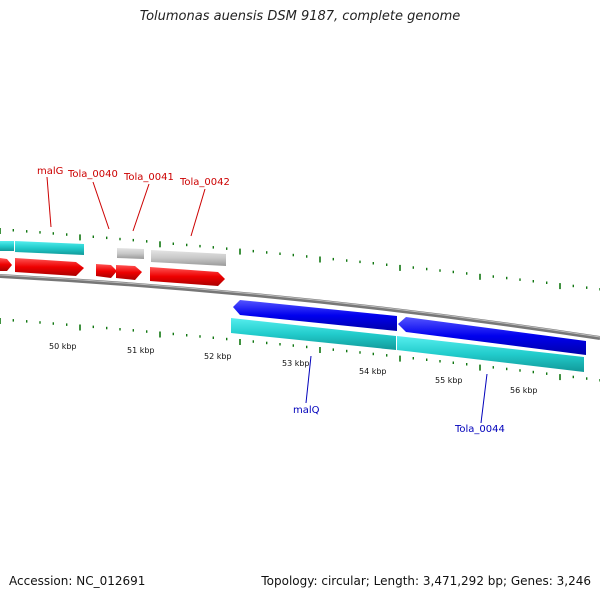  I want to click on lower-tick-track, so click(300, 350).